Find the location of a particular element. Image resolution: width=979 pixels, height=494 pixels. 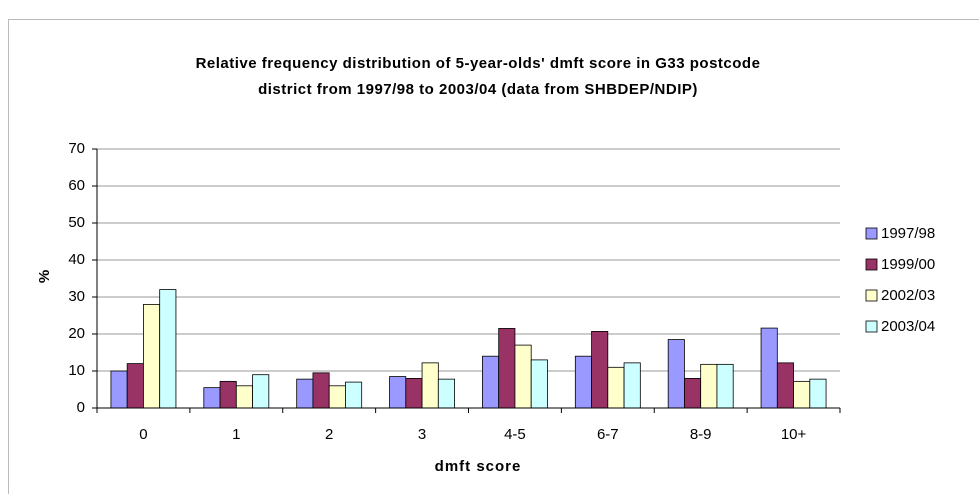

x-tick-label: 8-9 is located at coordinates (701, 434).